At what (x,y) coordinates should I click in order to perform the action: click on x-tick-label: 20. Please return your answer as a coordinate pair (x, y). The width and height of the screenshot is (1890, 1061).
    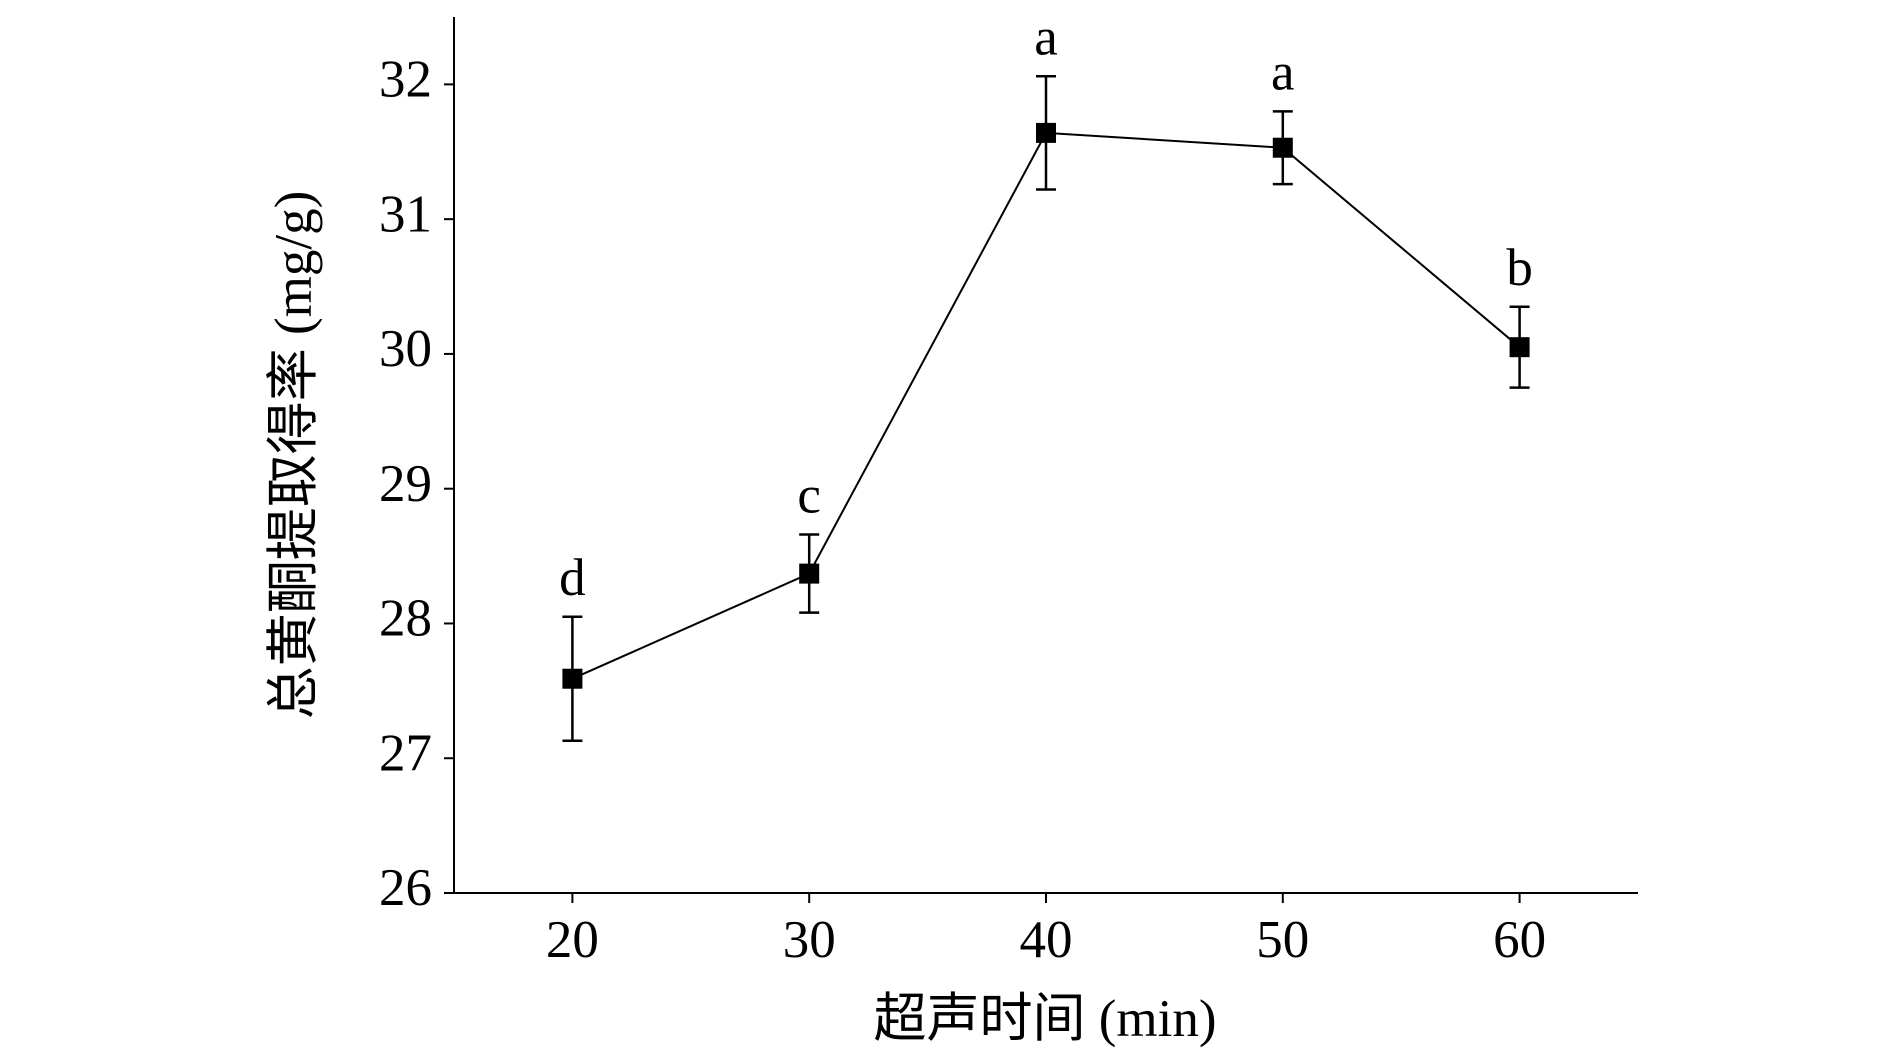
    Looking at the image, I should click on (572, 940).